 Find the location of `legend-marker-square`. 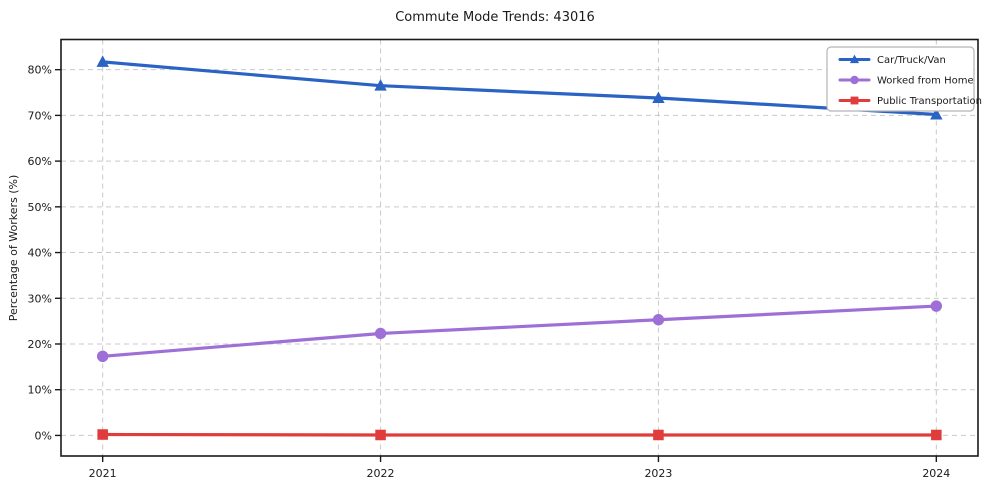

legend-marker-square is located at coordinates (854, 100).